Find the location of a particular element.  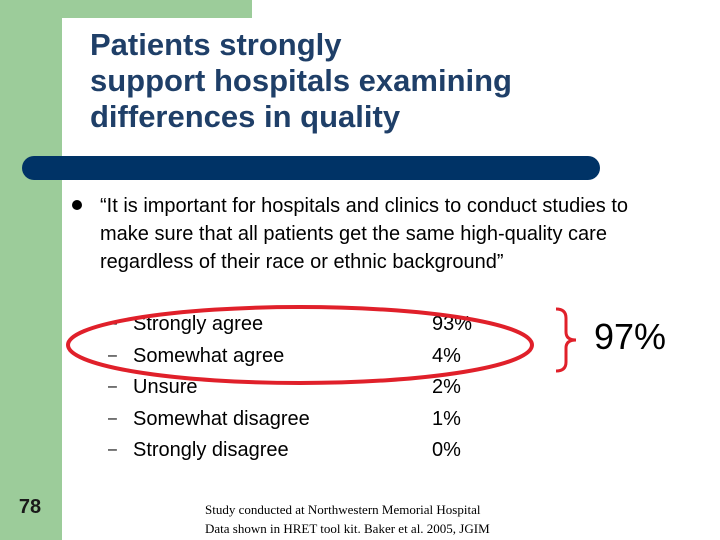

slide-number: 78 is located at coordinates (30, 507).